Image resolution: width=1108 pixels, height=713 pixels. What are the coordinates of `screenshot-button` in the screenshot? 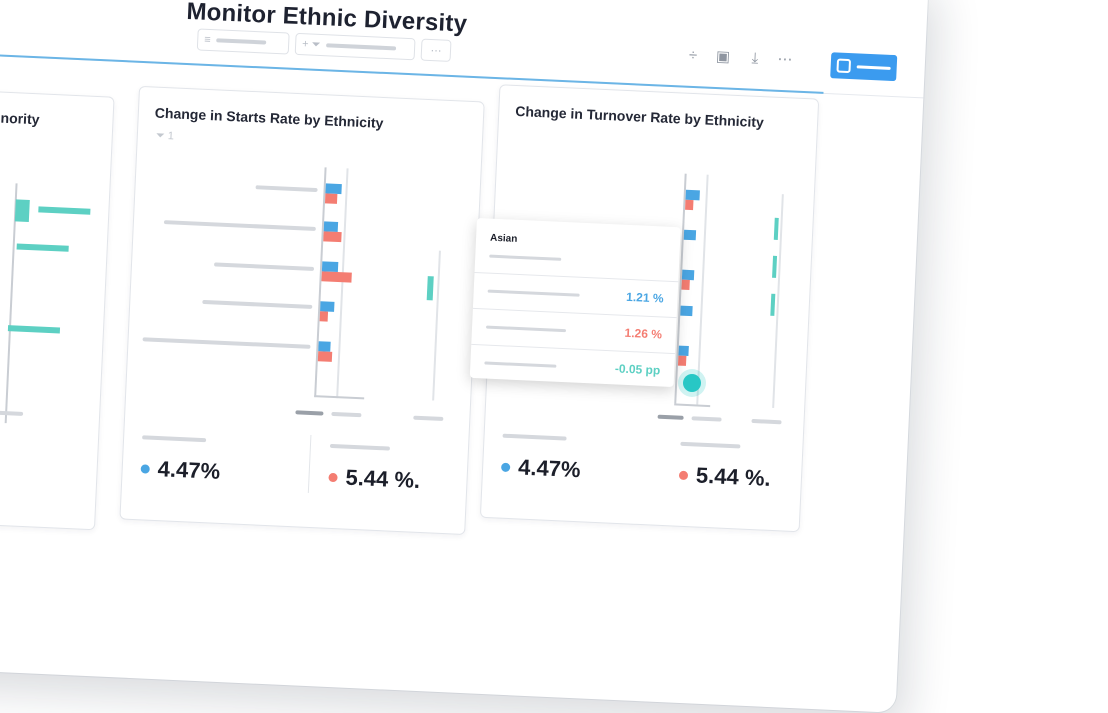 It's located at (864, 67).